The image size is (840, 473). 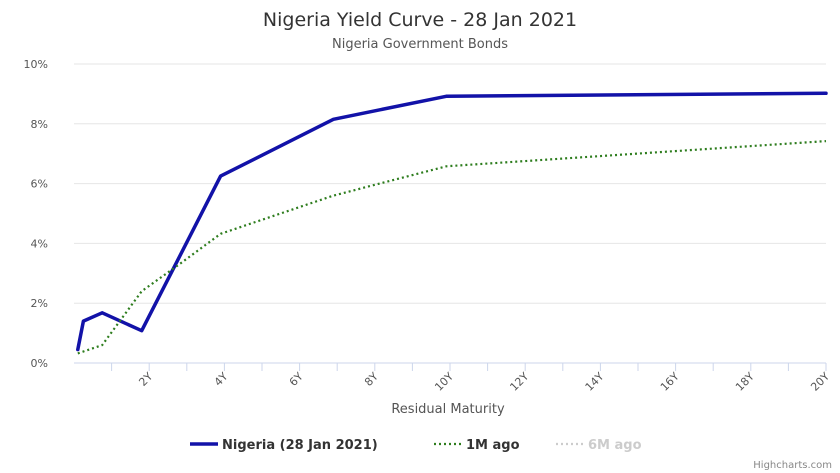 What do you see at coordinates (615, 445) in the screenshot?
I see `legend-item-label: 6M ago` at bounding box center [615, 445].